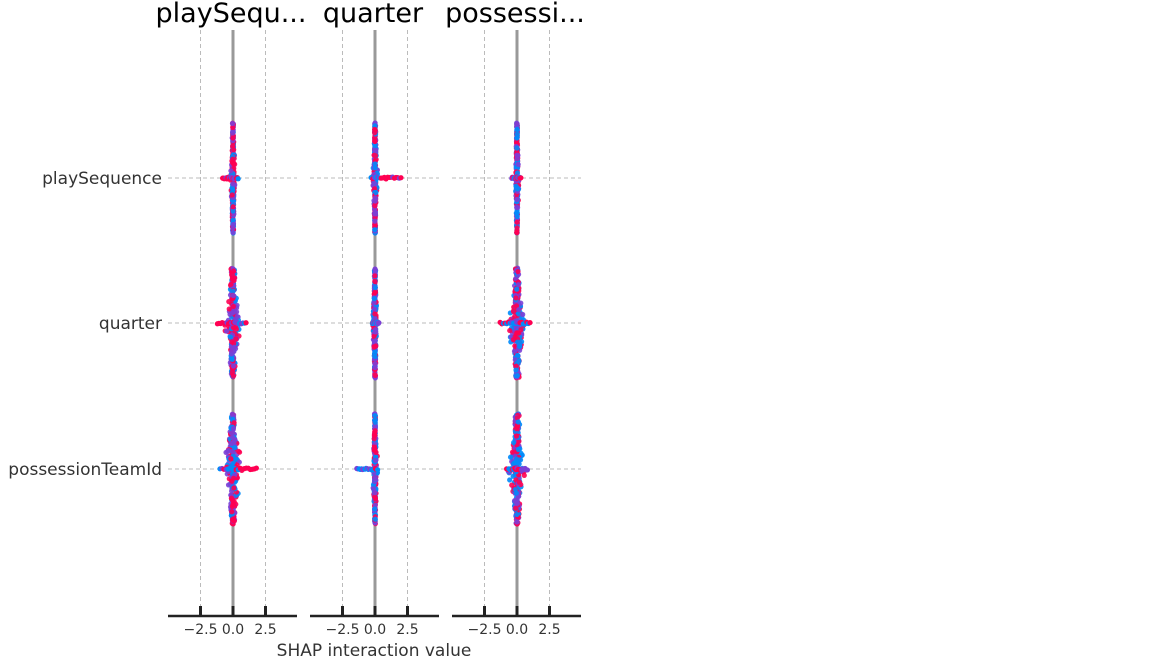 The height and width of the screenshot is (664, 1150). I want to click on row-label: possessionTeamId, so click(85, 470).